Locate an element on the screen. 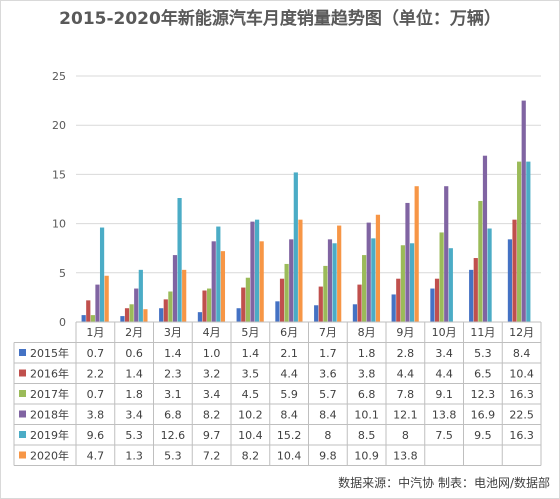 The image size is (560, 499). data-label: 16.3 is located at coordinates (521, 435).